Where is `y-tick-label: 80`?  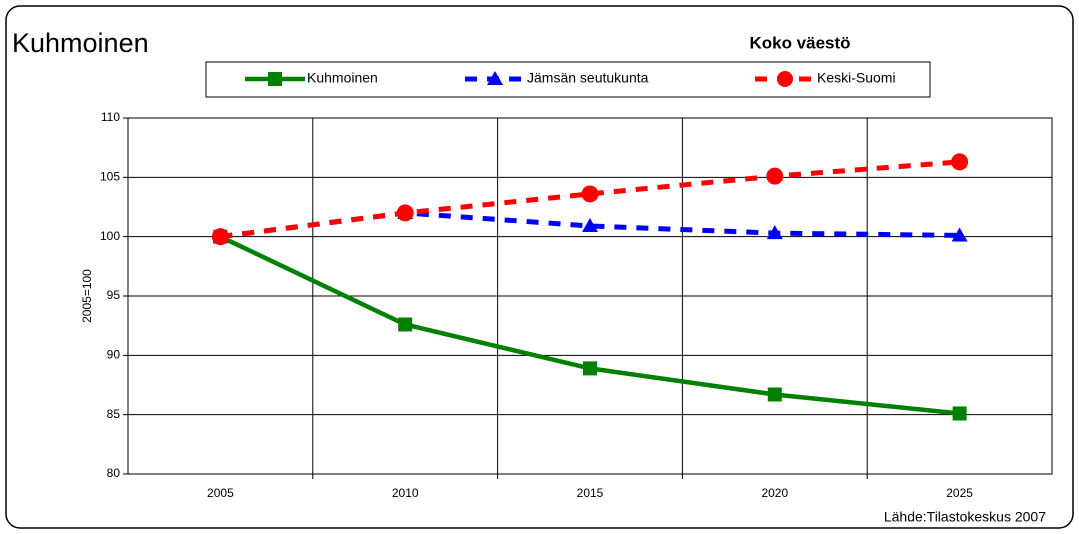 y-tick-label: 80 is located at coordinates (114, 473).